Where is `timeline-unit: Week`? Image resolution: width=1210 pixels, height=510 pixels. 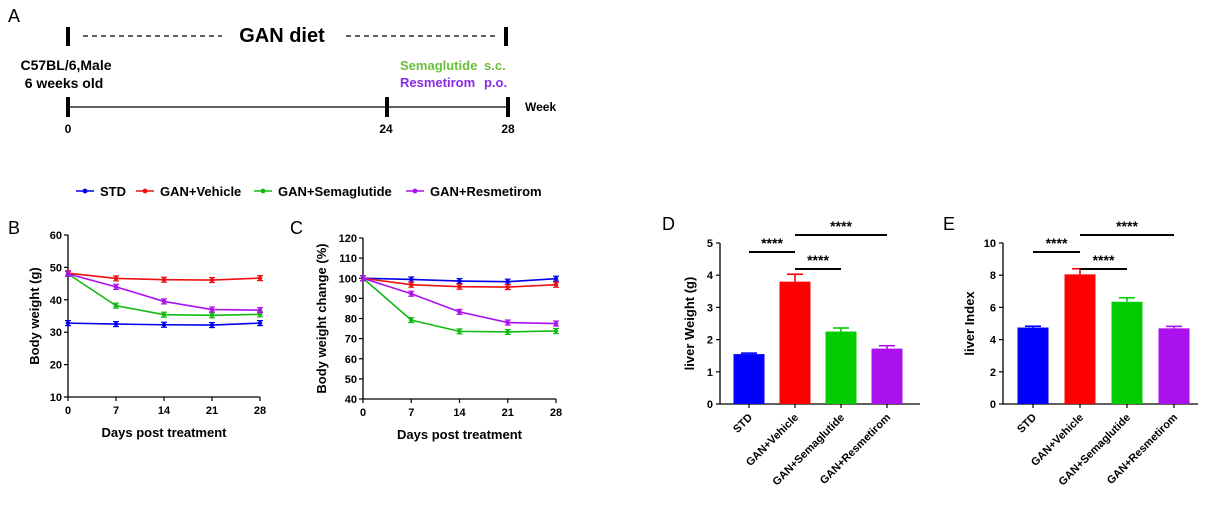 timeline-unit: Week is located at coordinates (540, 107).